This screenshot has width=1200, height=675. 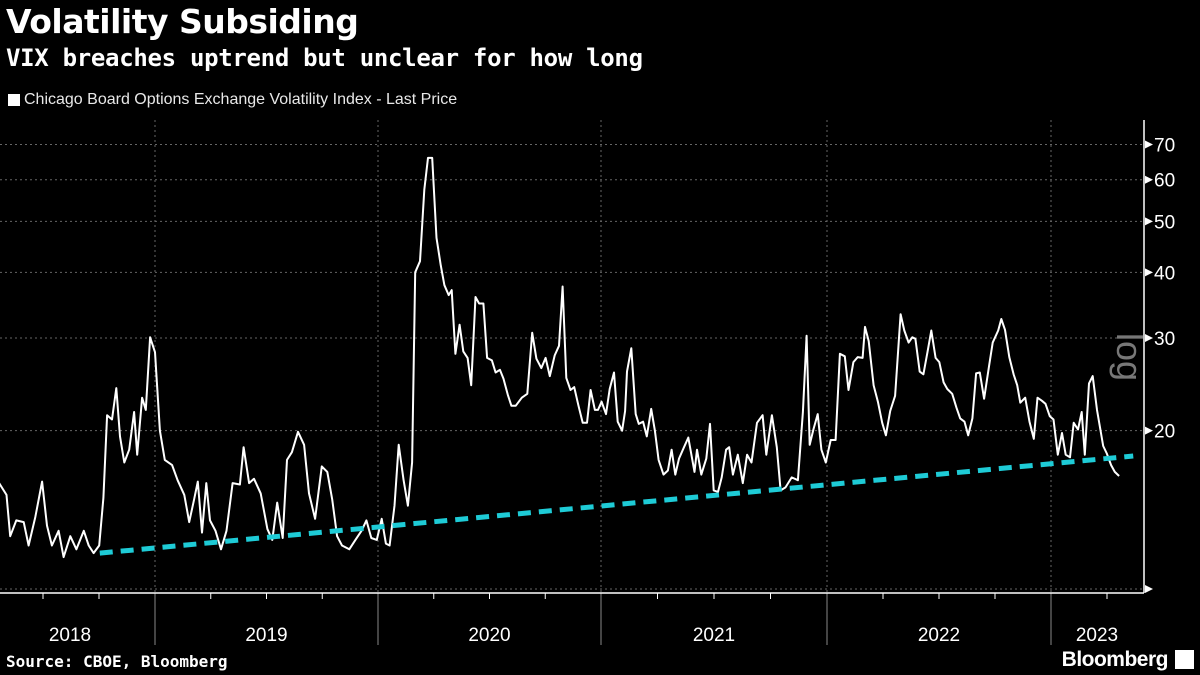 What do you see at coordinates (182, 21) in the screenshot?
I see `chart-title: Volatility Subsiding` at bounding box center [182, 21].